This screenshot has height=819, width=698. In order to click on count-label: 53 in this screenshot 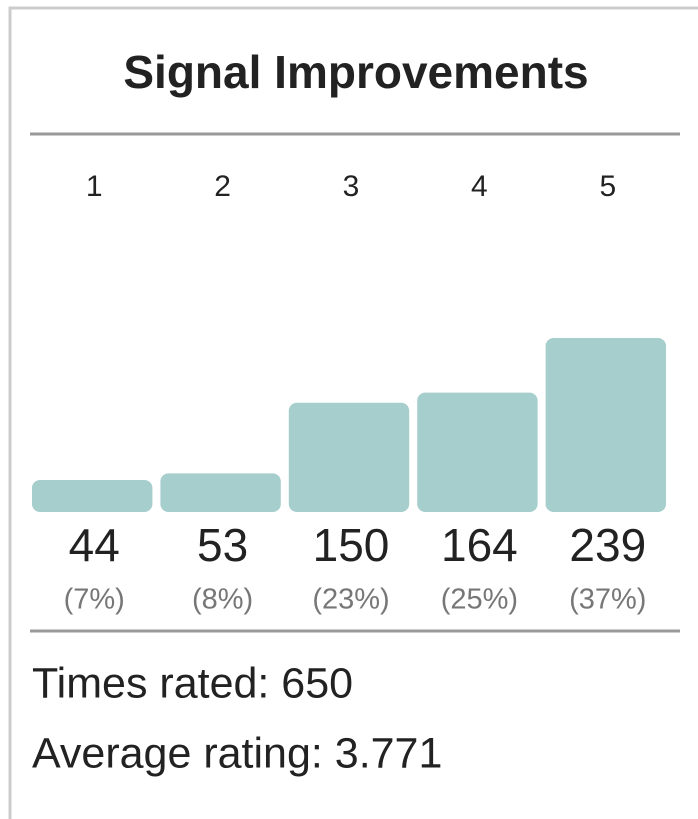, I will do `click(222, 545)`.